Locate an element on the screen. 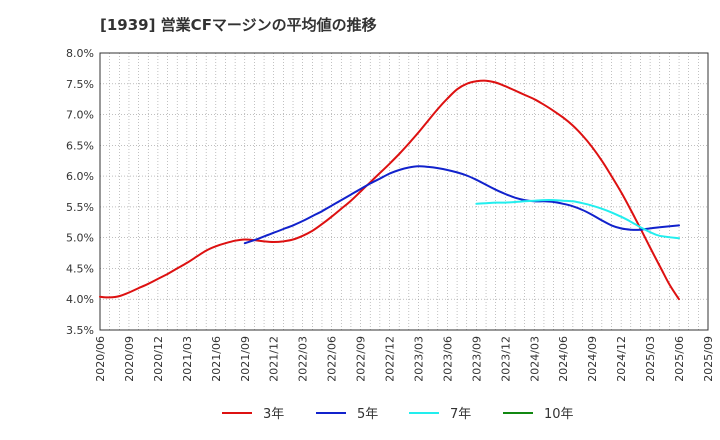  x-tick-label: 2024/03 is located at coordinates (534, 359).